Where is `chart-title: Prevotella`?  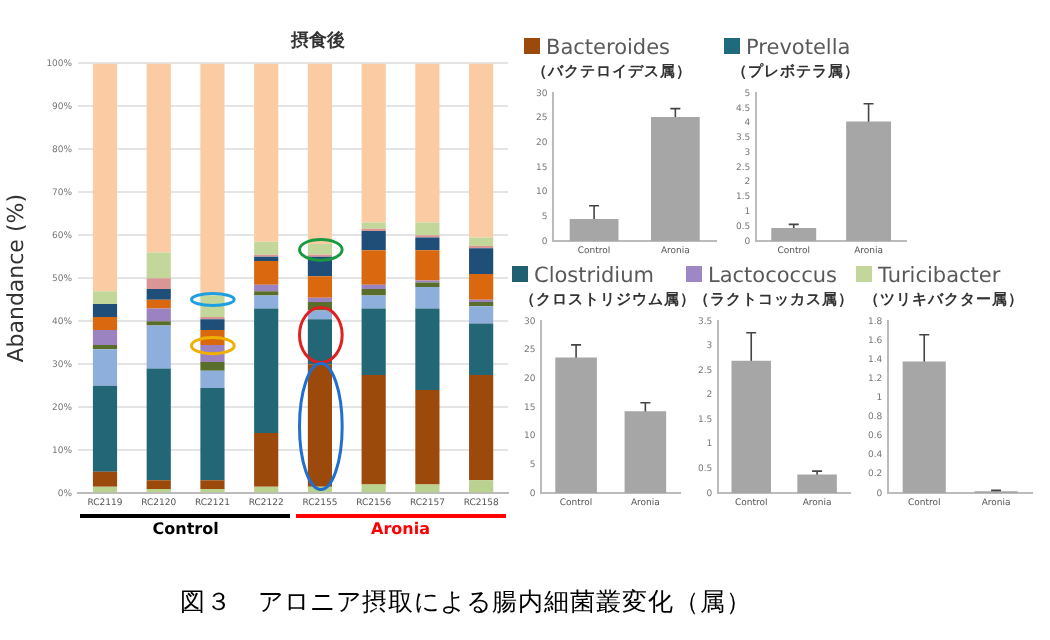
chart-title: Prevotella is located at coordinates (798, 49).